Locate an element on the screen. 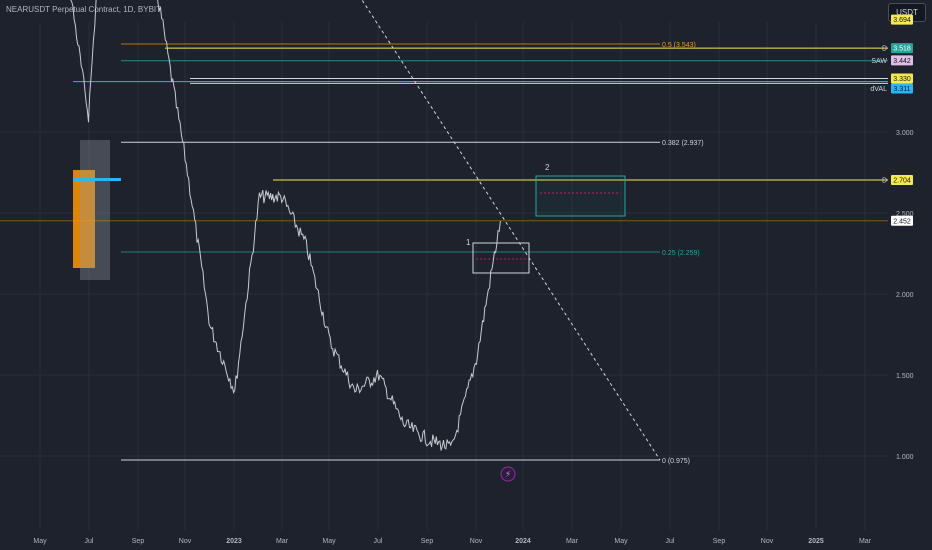 This screenshot has height=550, width=932. price-tag-marker: dVAL is located at coordinates (878, 89).